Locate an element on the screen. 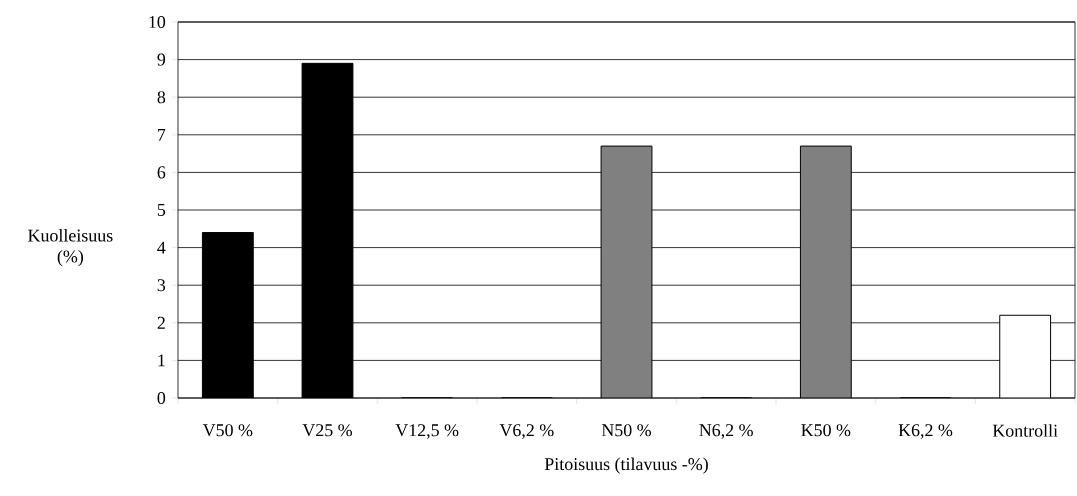 The height and width of the screenshot is (496, 1077). x-tick-label: V50 % is located at coordinates (227, 430).